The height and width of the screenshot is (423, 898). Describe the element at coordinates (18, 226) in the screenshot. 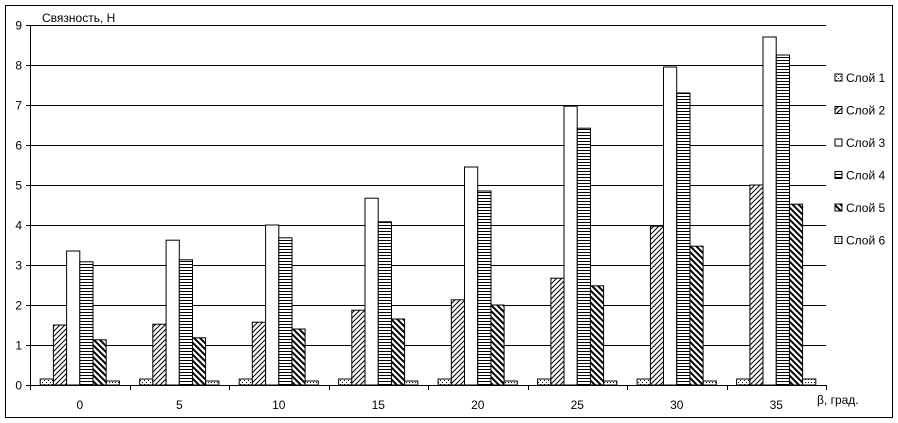

I see `y-tick-label: 4` at that location.